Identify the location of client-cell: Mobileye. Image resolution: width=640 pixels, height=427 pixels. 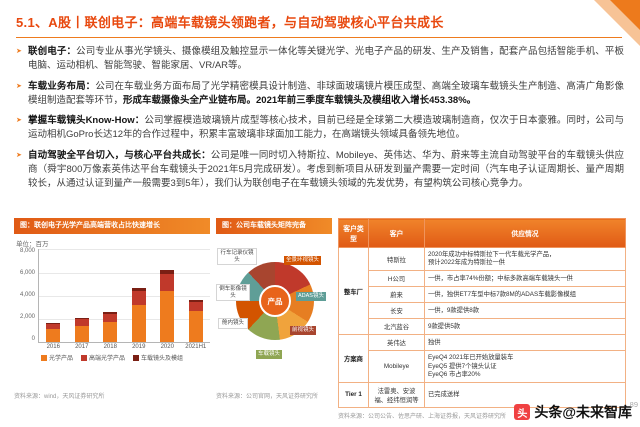
(396, 366).